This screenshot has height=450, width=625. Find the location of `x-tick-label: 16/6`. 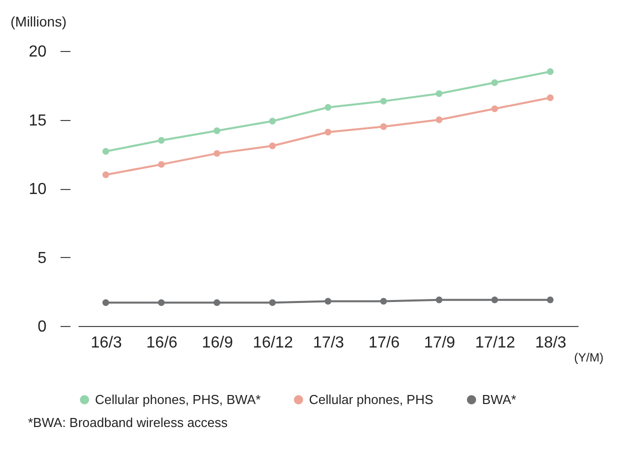

x-tick-label: 16/6 is located at coordinates (162, 343).